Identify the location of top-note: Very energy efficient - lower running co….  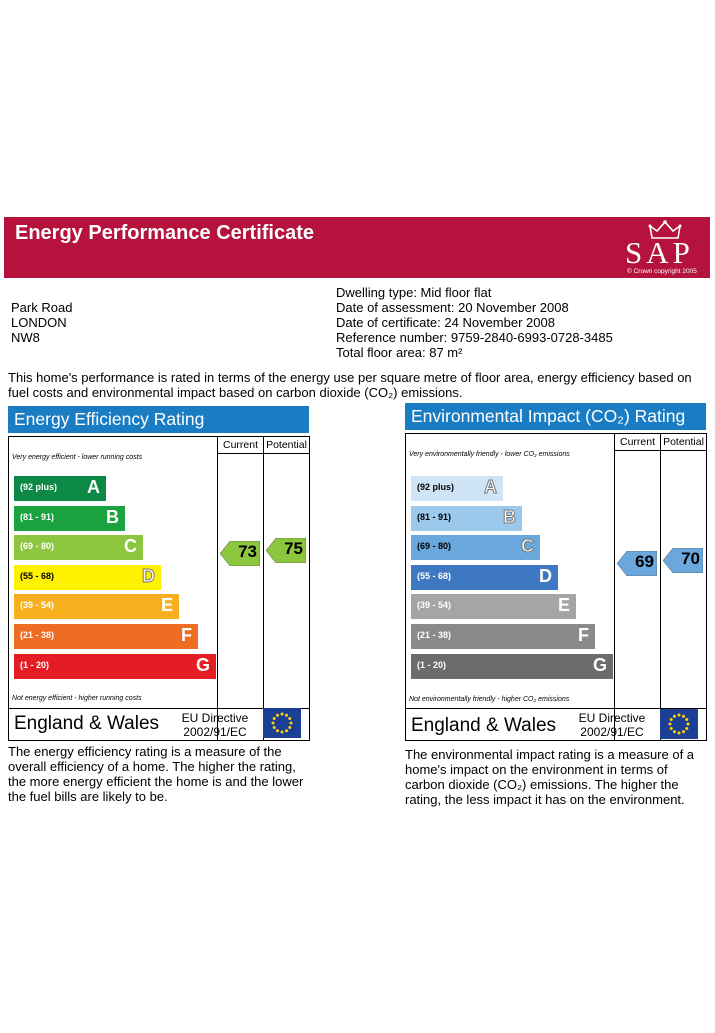
(77, 457).